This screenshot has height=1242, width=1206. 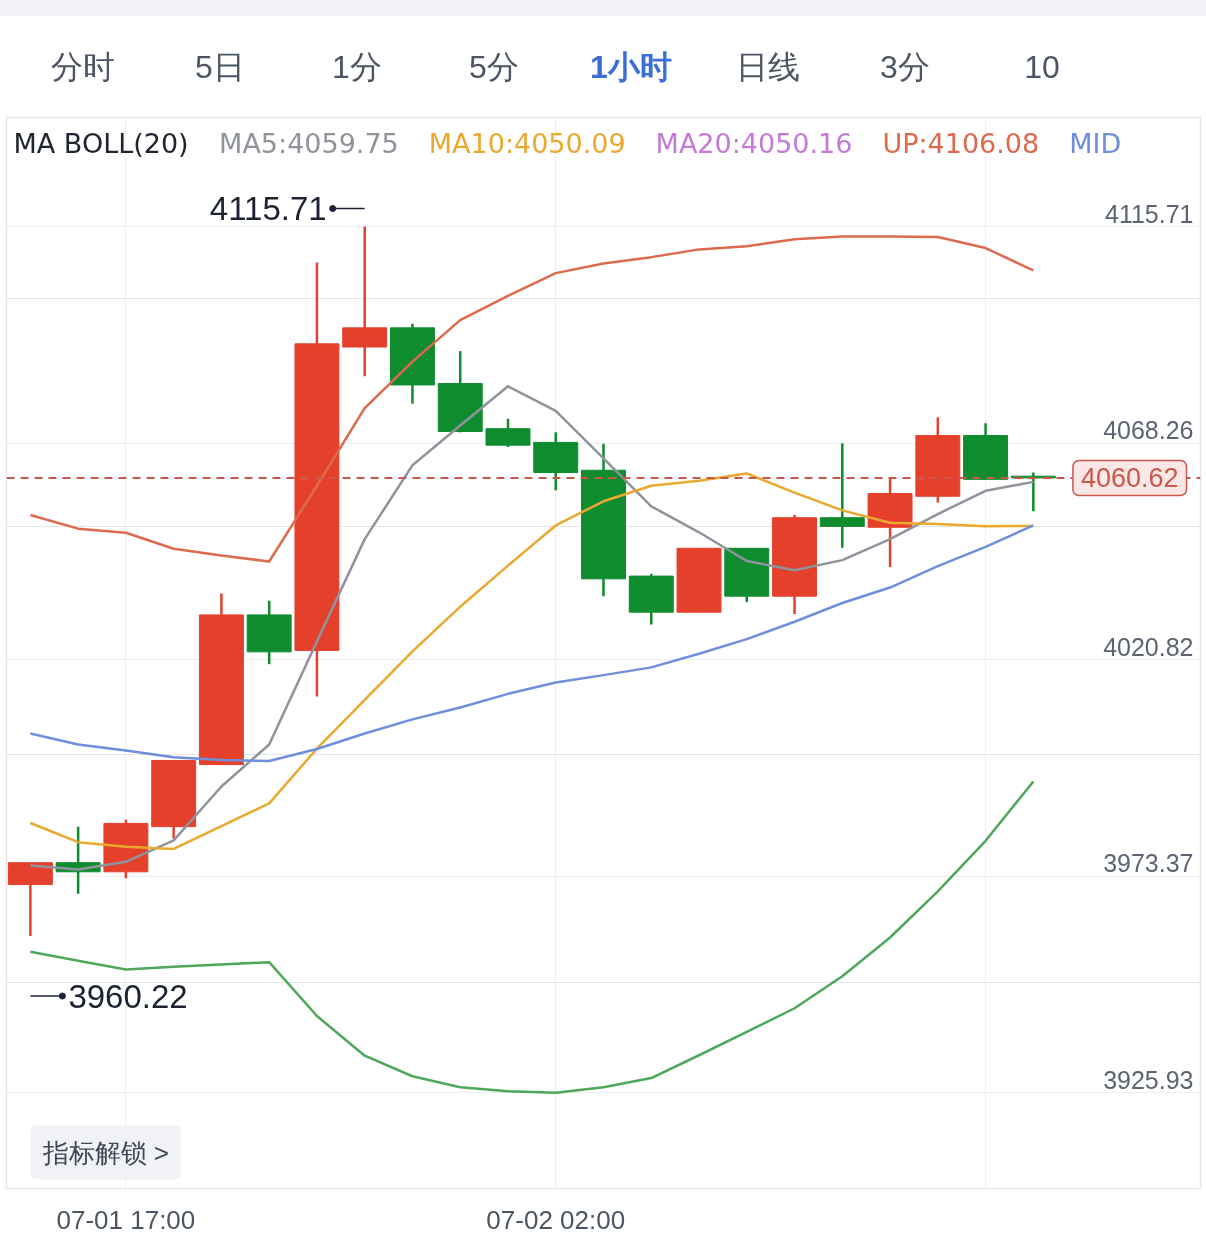 I want to click on x-tick-label: 07-01 17:00, so click(x=126, y=1219).